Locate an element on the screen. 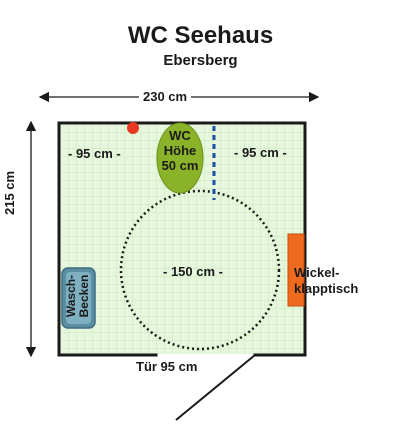 The height and width of the screenshot is (446, 401). turning-circle is located at coordinates (200, 270).